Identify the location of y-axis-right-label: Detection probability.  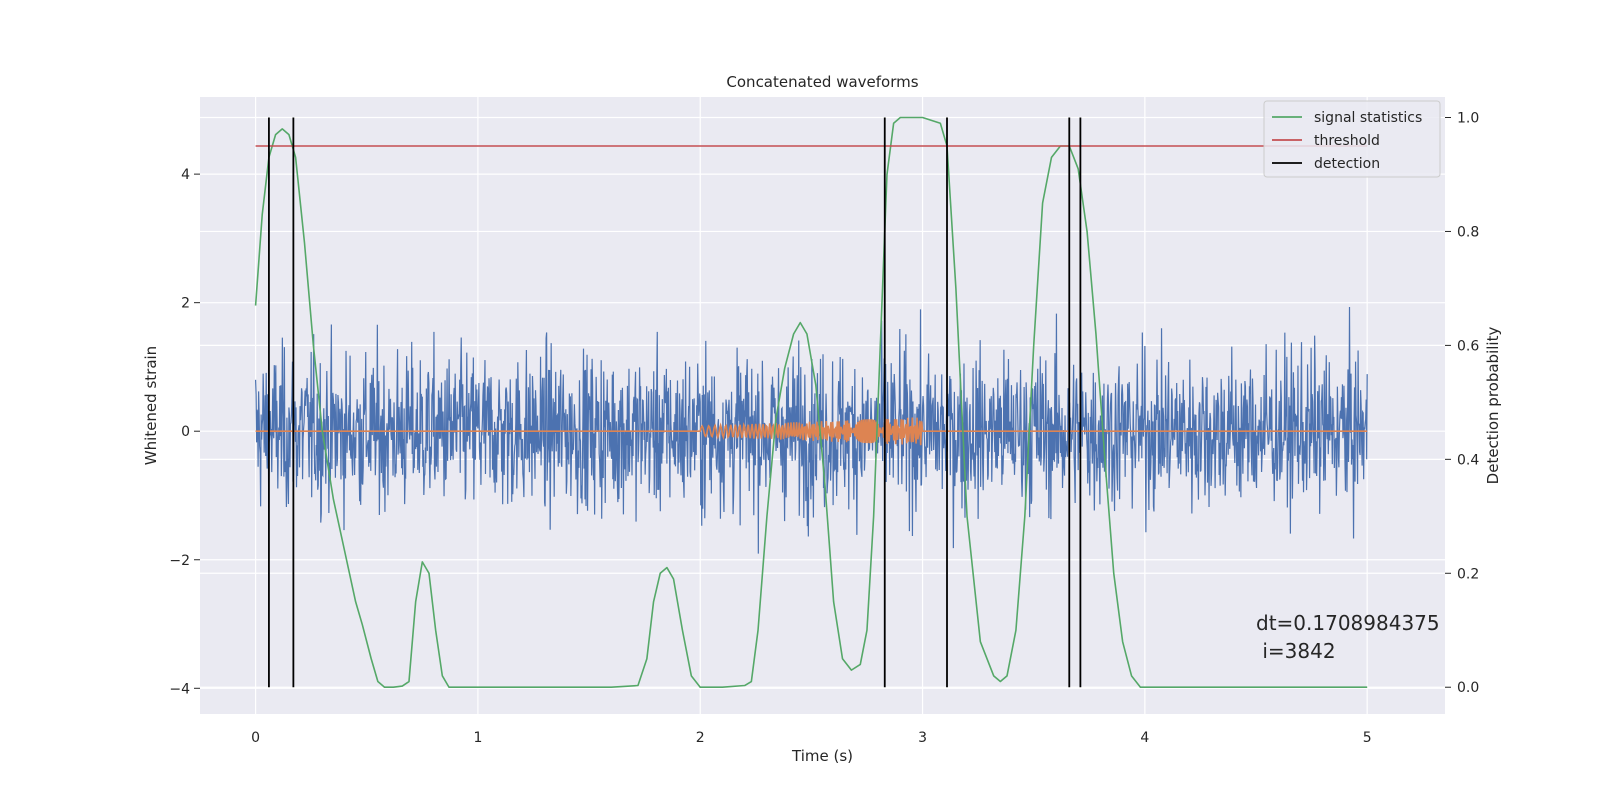
(1493, 406).